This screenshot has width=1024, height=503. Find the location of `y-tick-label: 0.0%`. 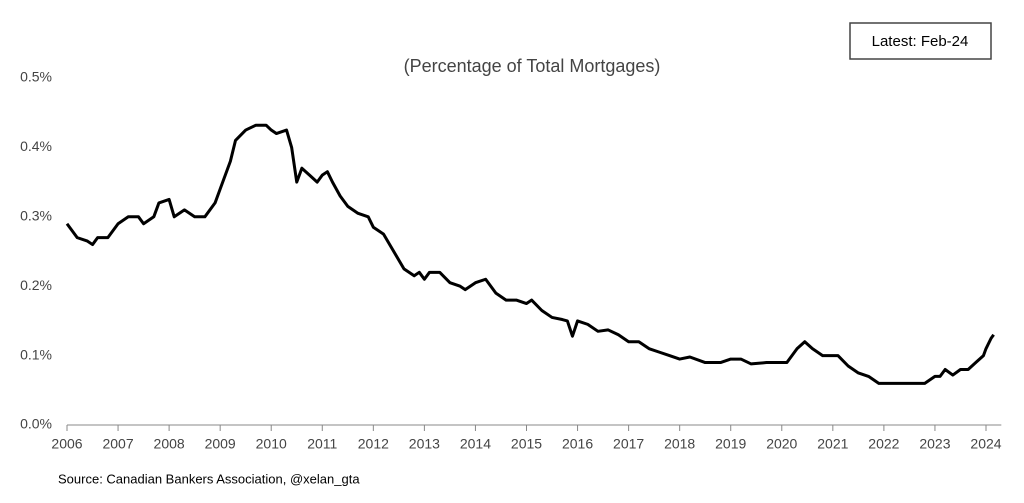

y-tick-label: 0.0% is located at coordinates (36, 424).